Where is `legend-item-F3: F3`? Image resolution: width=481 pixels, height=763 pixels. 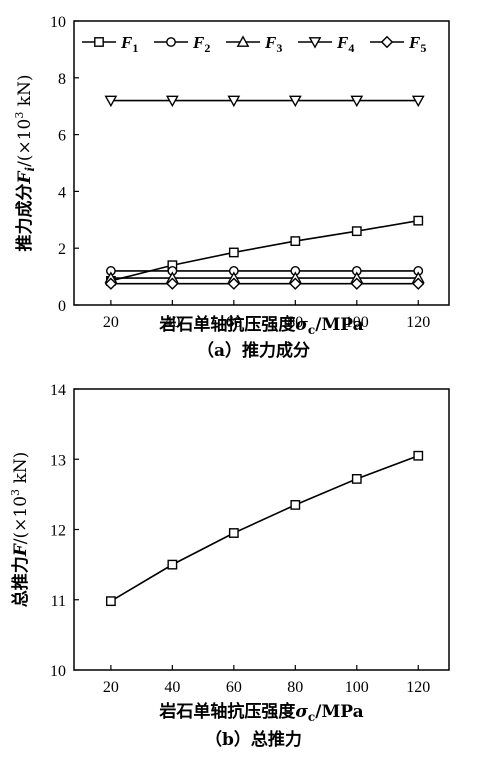 legend-item-F3: F3 is located at coordinates (254, 44).